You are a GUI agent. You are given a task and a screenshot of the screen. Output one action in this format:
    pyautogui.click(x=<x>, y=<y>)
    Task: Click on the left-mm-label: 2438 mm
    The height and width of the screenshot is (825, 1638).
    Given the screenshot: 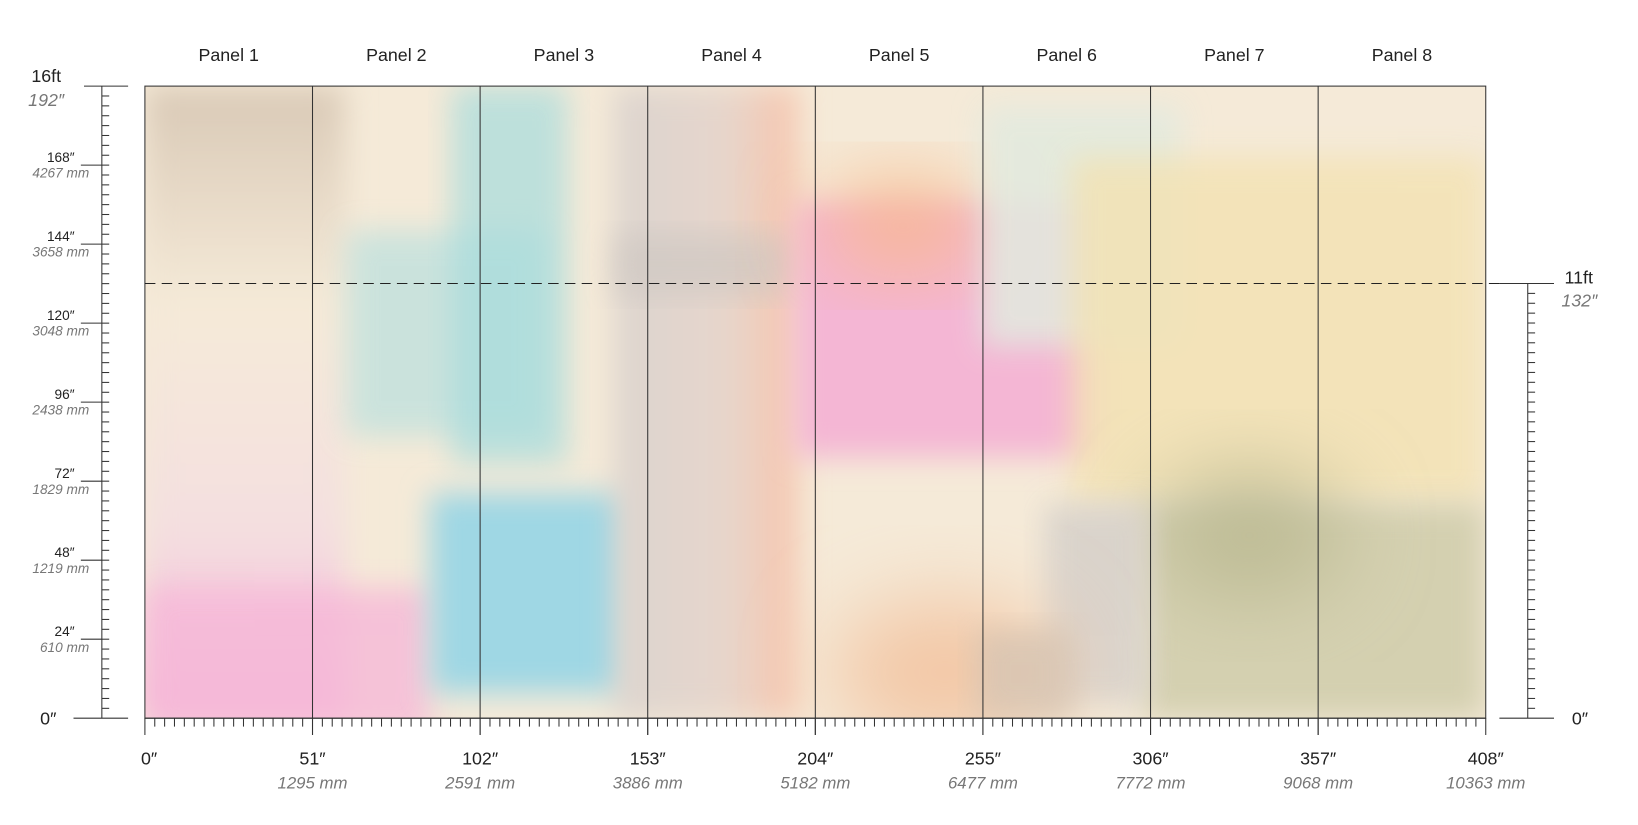 What is the action you would take?
    pyautogui.click(x=60, y=410)
    